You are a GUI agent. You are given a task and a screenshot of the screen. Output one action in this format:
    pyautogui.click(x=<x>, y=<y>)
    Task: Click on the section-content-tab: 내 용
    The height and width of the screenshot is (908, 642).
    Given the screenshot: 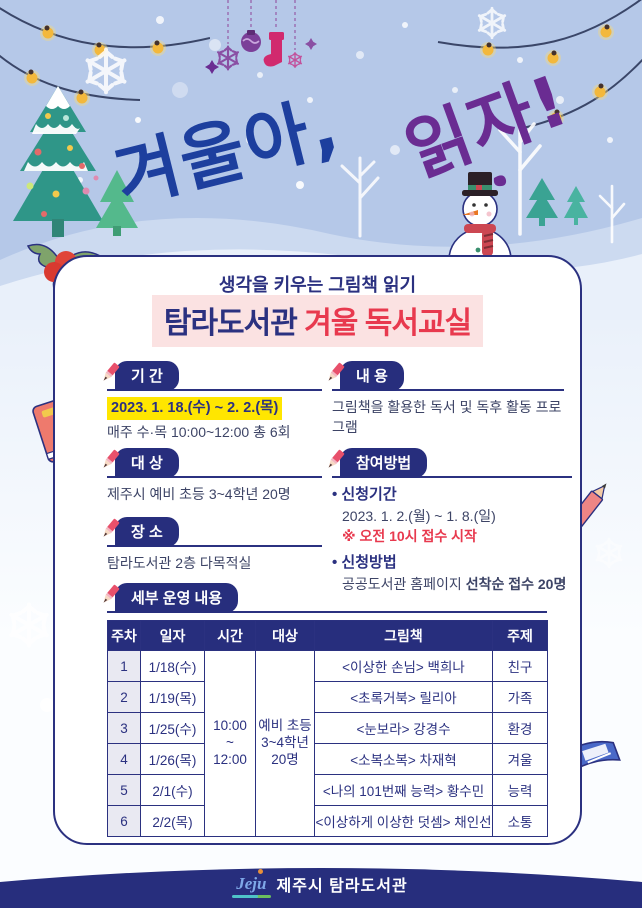 What is the action you would take?
    pyautogui.click(x=366, y=376)
    